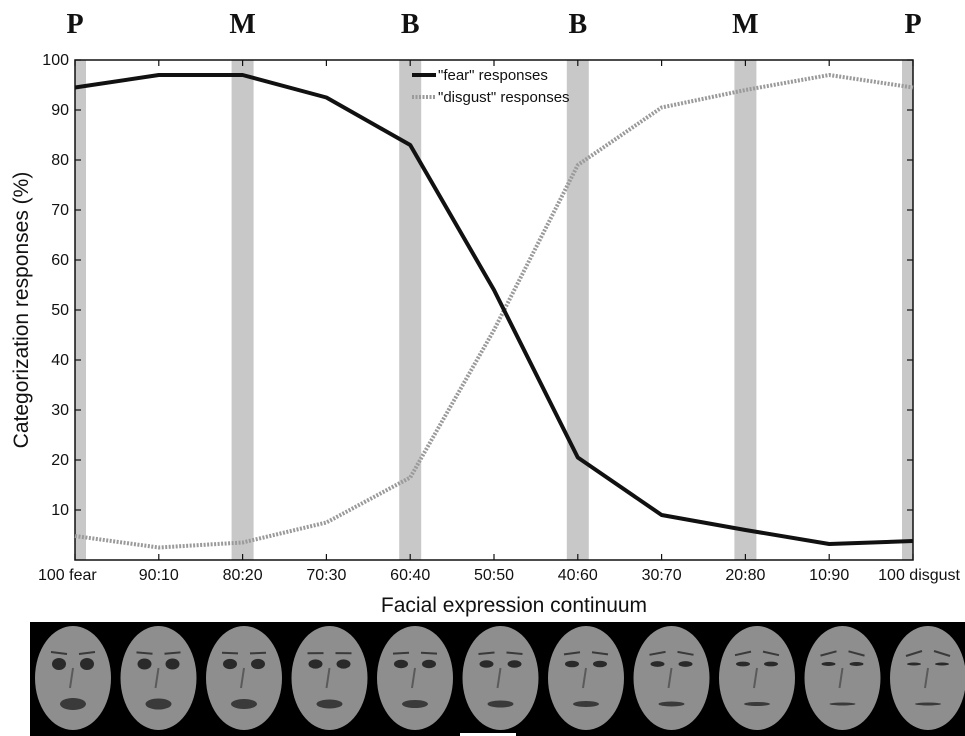 The height and width of the screenshot is (736, 965). I want to click on scale-bar, so click(488, 734).